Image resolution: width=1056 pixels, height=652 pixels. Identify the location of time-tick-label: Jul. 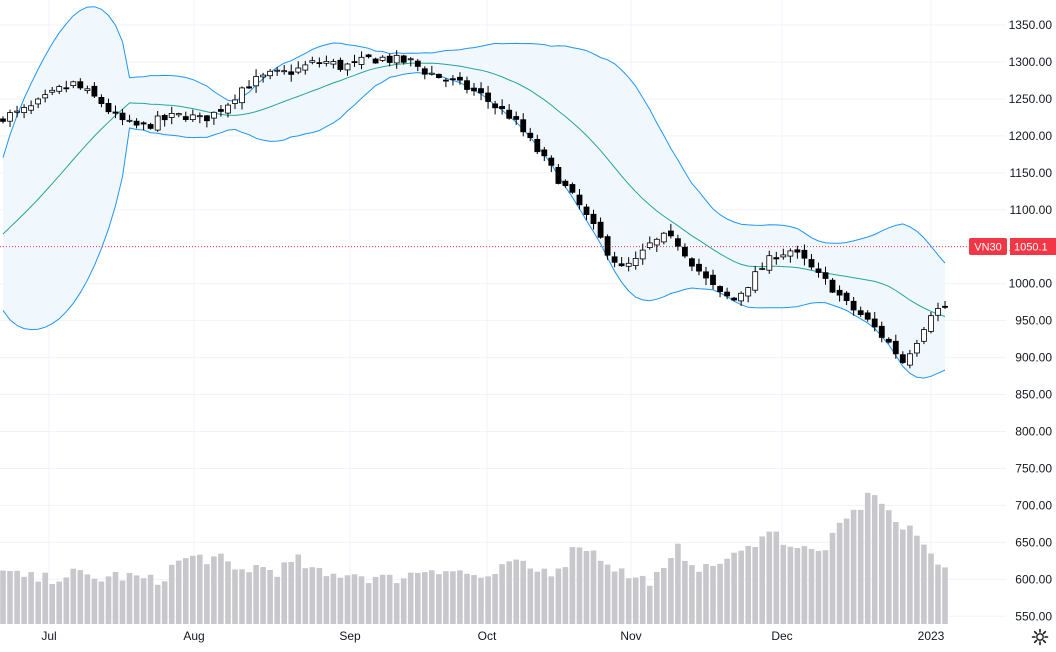
(48, 636).